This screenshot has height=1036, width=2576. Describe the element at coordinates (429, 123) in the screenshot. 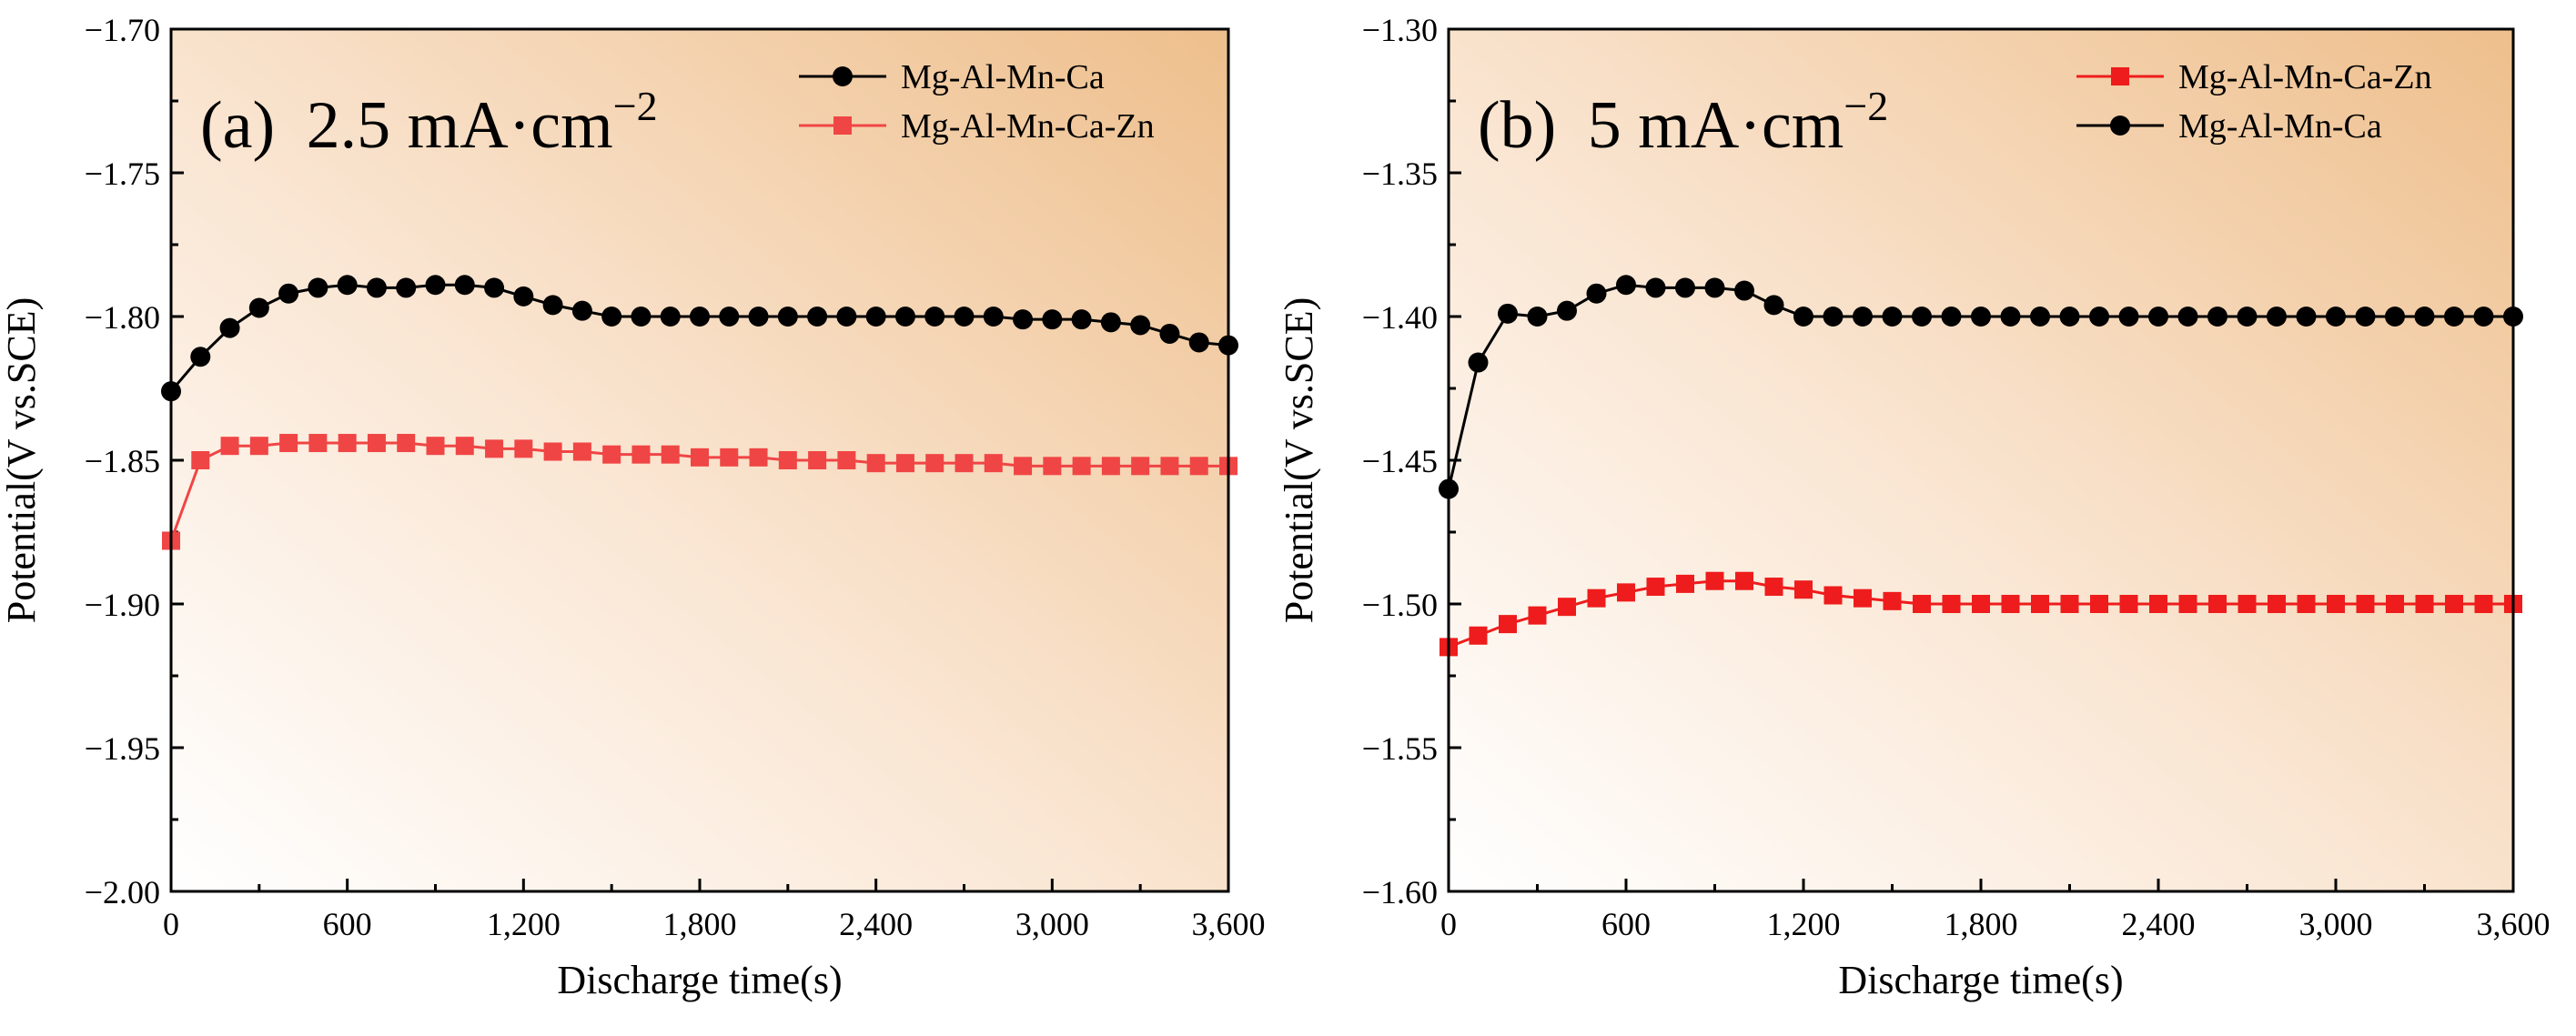

I see `panel-title: (a) 2.5 mA·cm−2` at that location.